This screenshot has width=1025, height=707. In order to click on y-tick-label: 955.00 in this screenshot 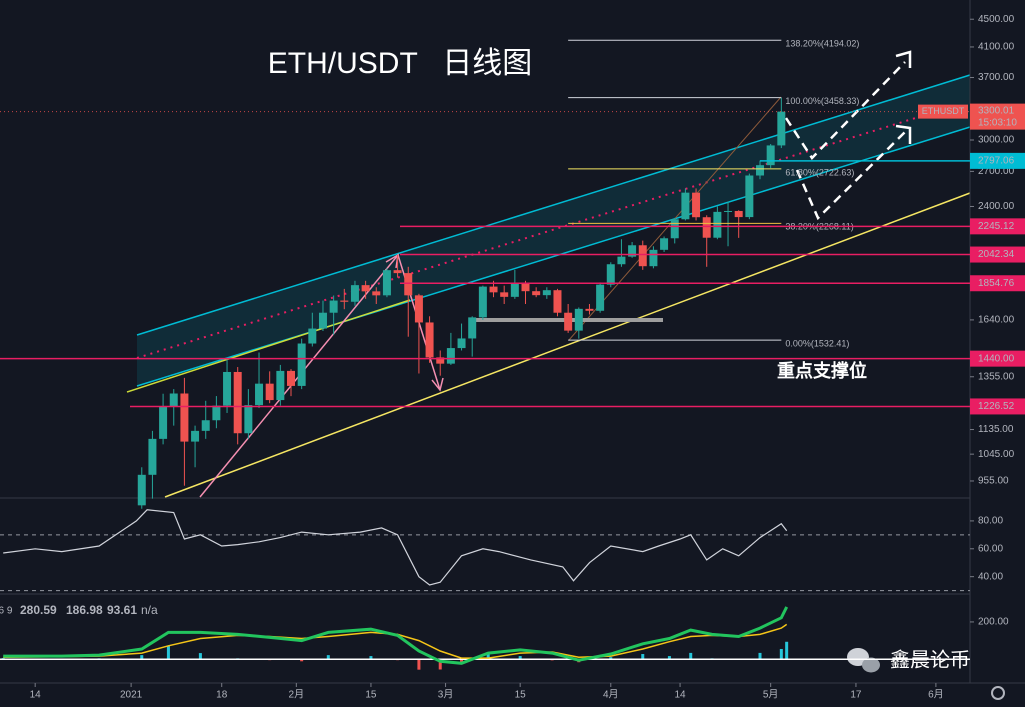, I will do `click(993, 481)`.